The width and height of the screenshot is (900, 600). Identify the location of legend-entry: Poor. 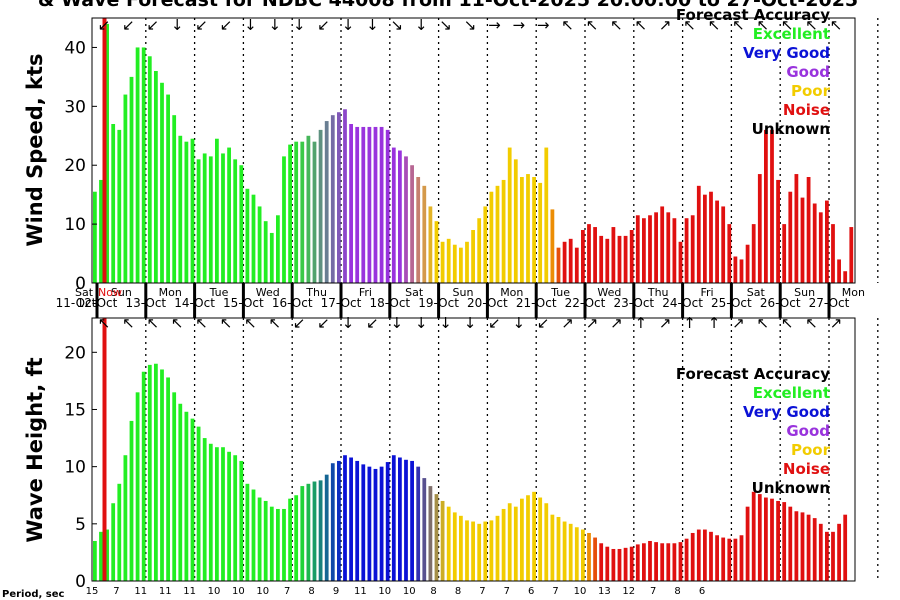
(811, 450).